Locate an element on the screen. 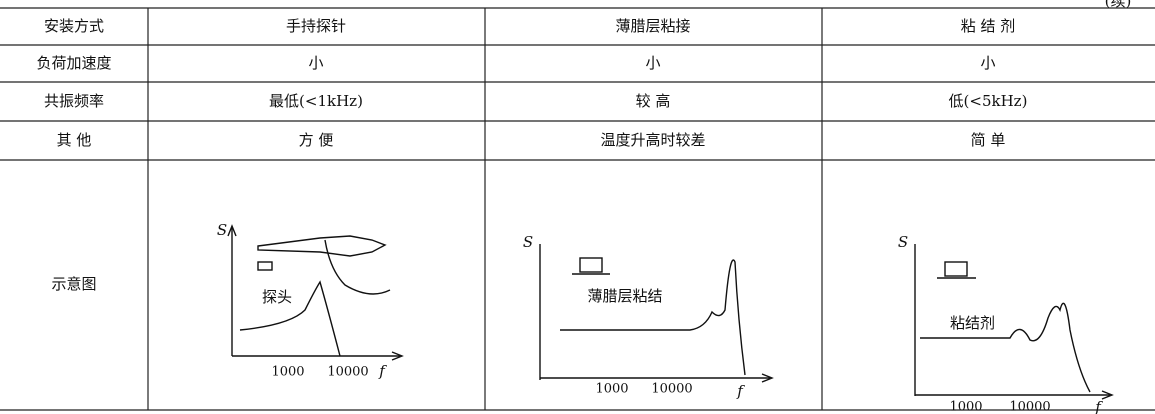 The width and height of the screenshot is (1155, 414). table-cell: 手持探针 is located at coordinates (316, 26).